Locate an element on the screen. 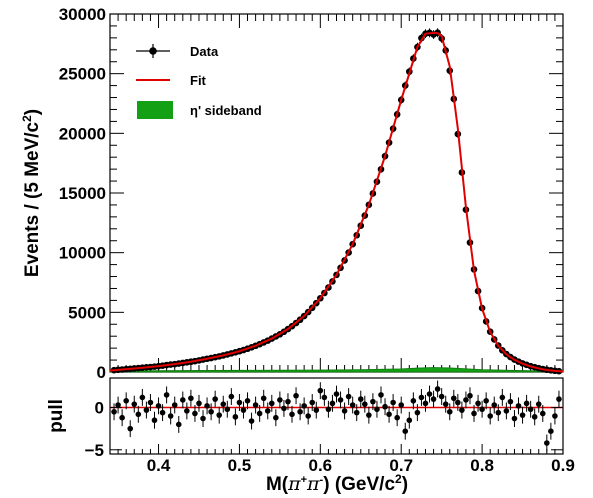  x-tick-label: 0.8 is located at coordinates (482, 465).